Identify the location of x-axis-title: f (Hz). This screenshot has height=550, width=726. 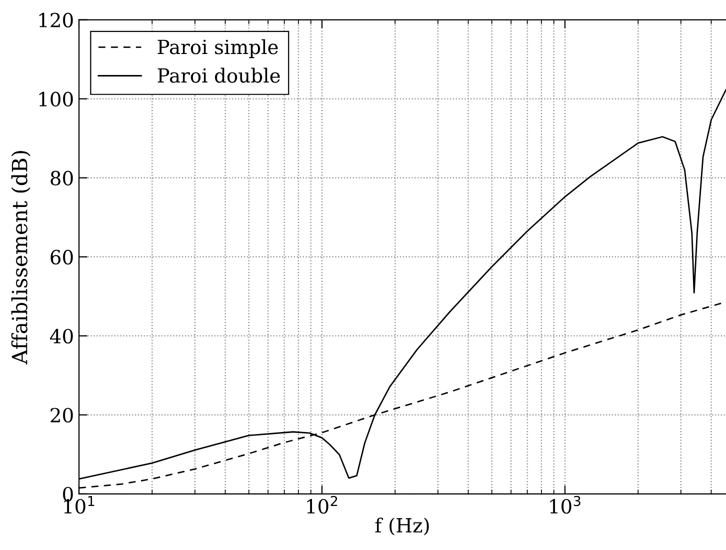
(402, 527).